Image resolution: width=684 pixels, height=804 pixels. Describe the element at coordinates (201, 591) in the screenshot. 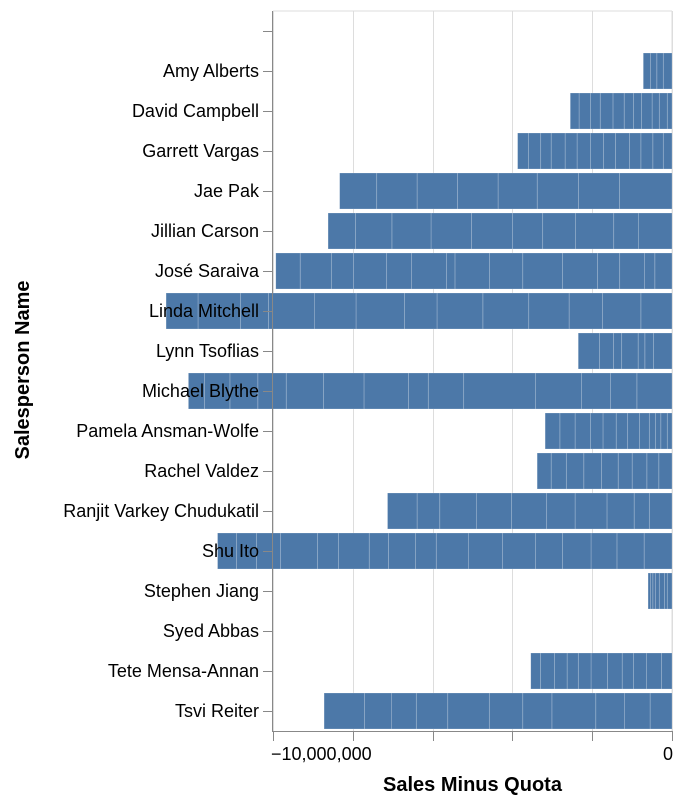

I see `y-tick-label: Stephen Jiang` at that location.